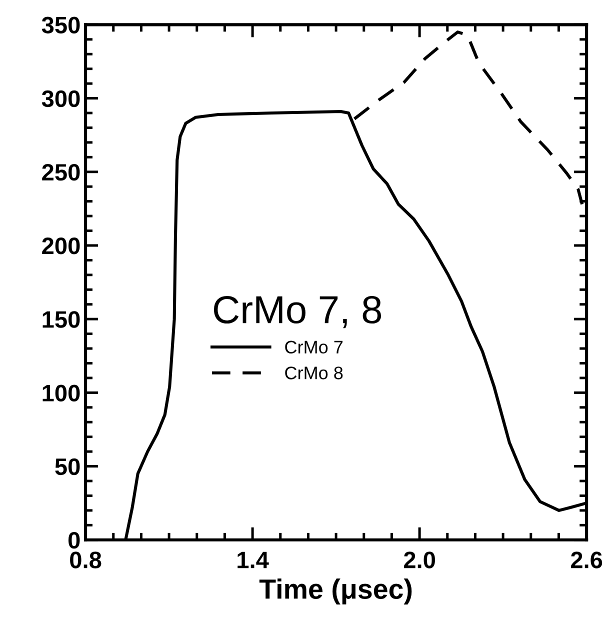  What do you see at coordinates (586, 560) in the screenshot?
I see `x-tick-label: 2.6` at bounding box center [586, 560].